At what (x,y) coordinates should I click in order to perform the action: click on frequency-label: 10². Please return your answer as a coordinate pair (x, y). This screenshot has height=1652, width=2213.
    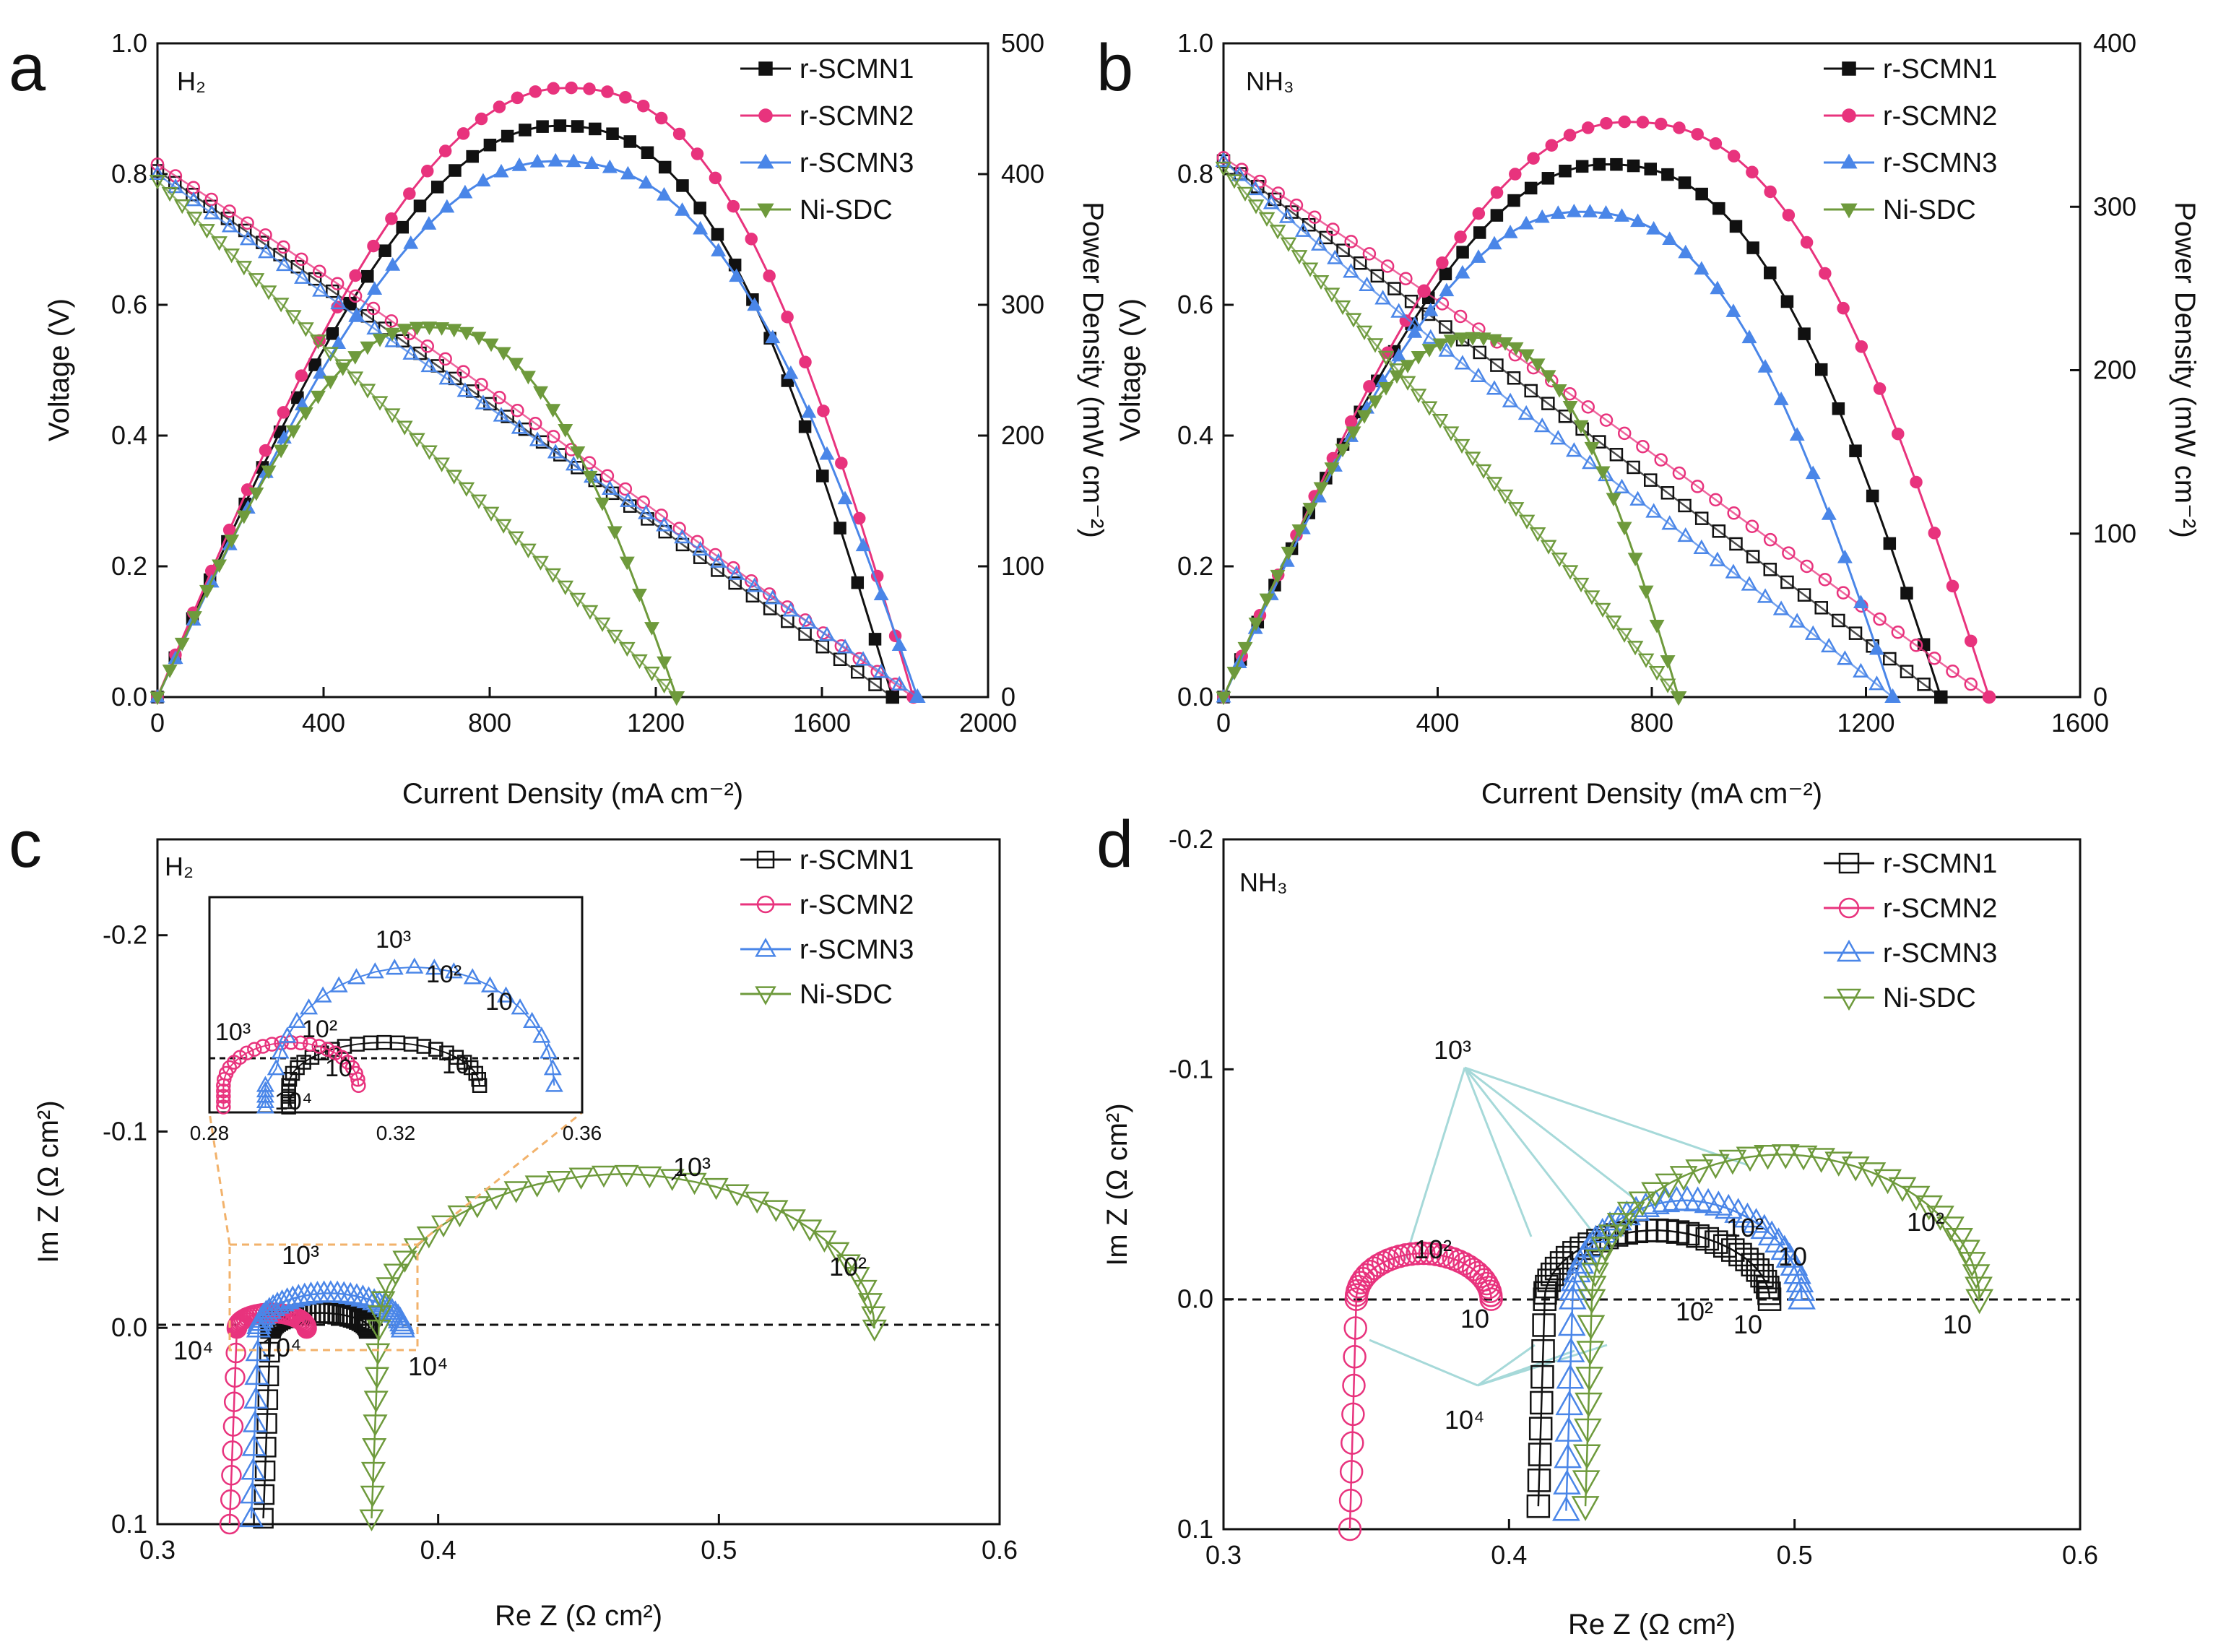
    Looking at the image, I should click on (444, 974).